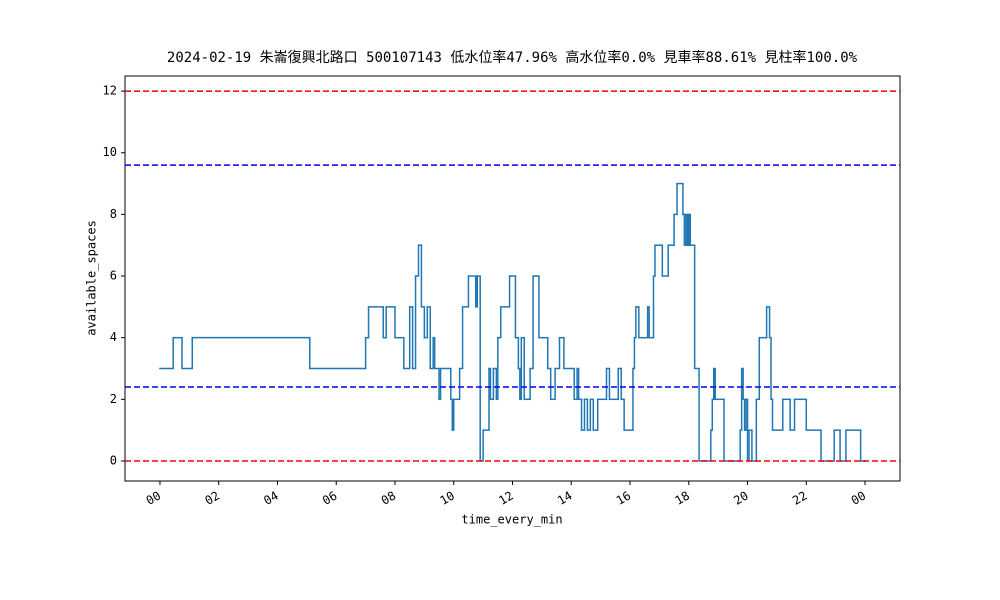 This screenshot has width=1000, height=600. I want to click on x-tick-label: 02, so click(212, 498).